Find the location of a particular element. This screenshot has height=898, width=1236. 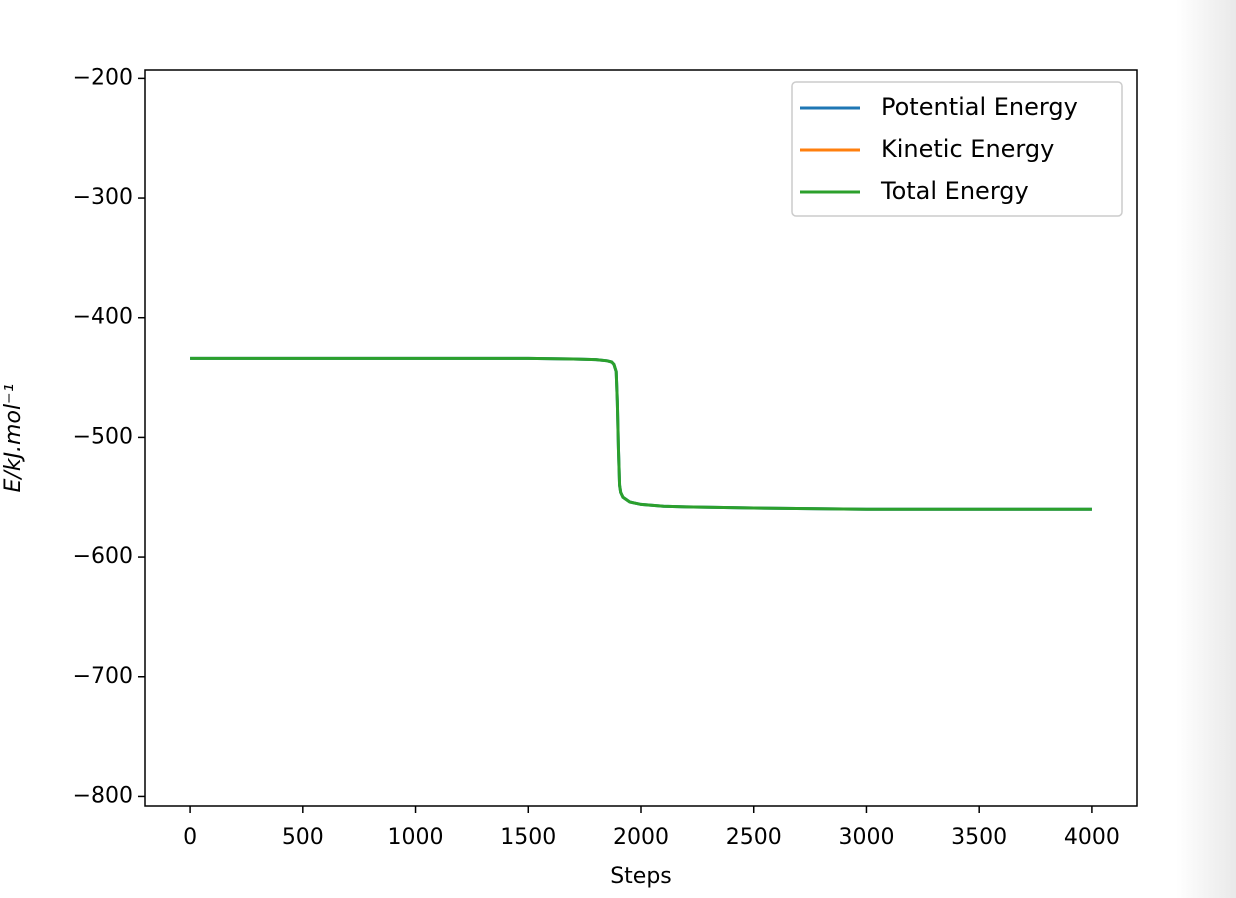

x-tick-label: 1500 is located at coordinates (528, 837).